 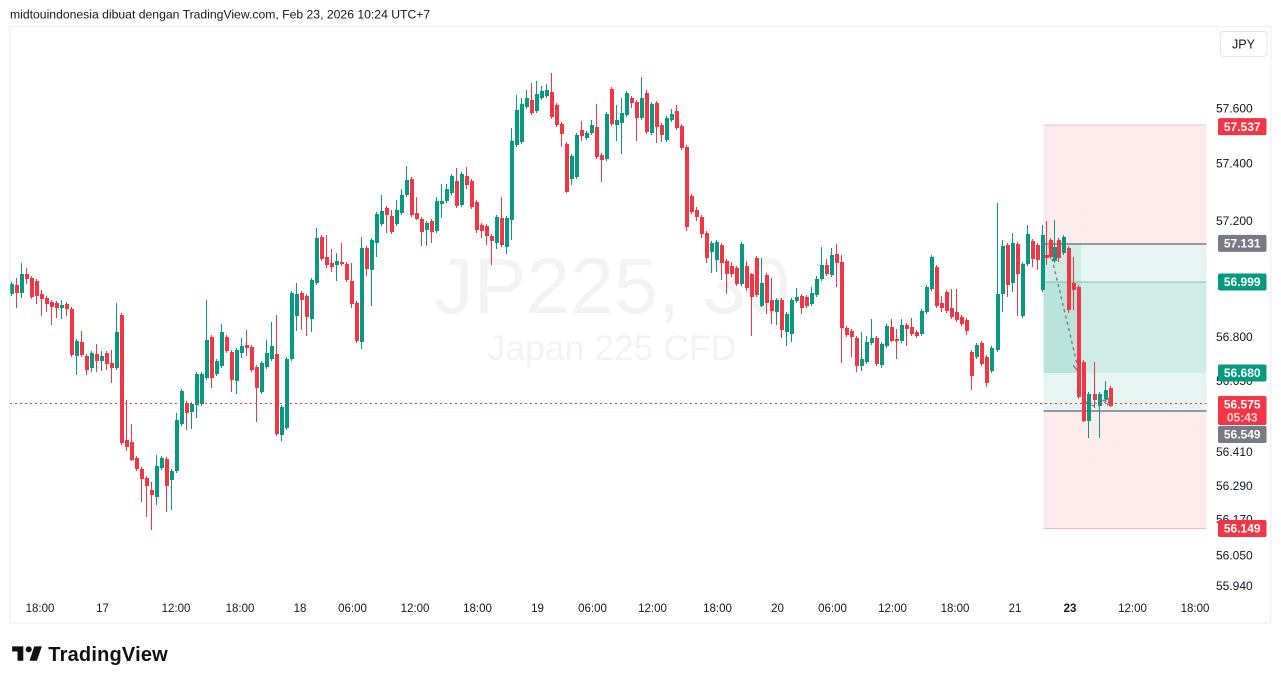 I want to click on svg-text: 56.050, so click(x=1234, y=556).